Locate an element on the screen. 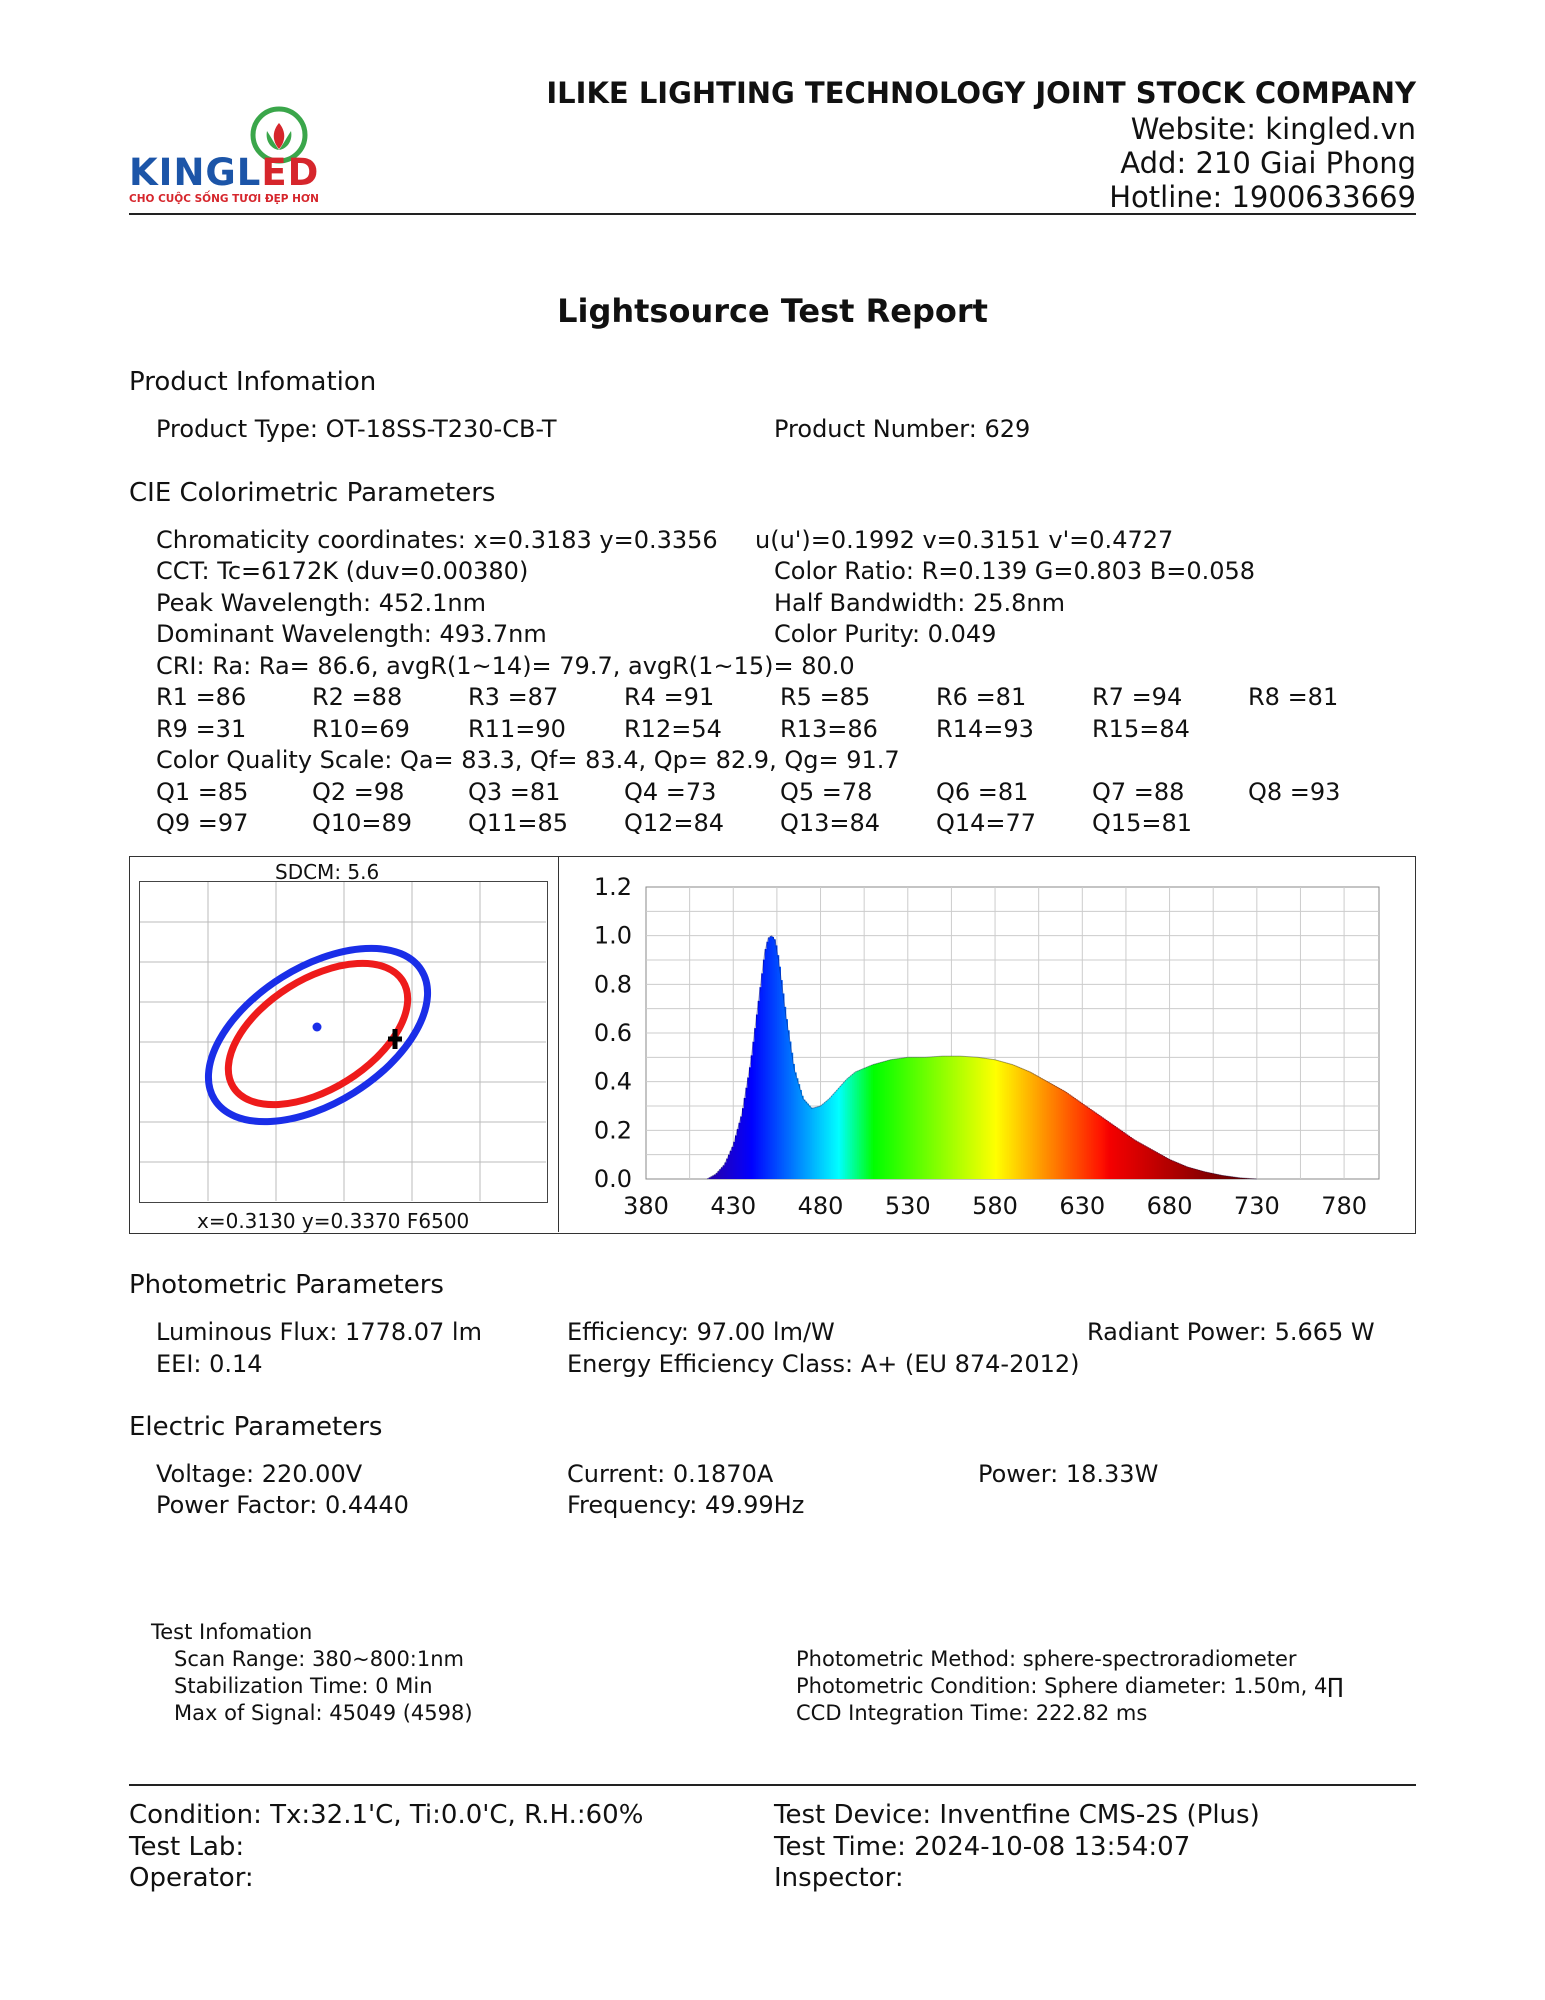  company-hotline: Hotline: 1900633669 is located at coordinates (1262, 197).